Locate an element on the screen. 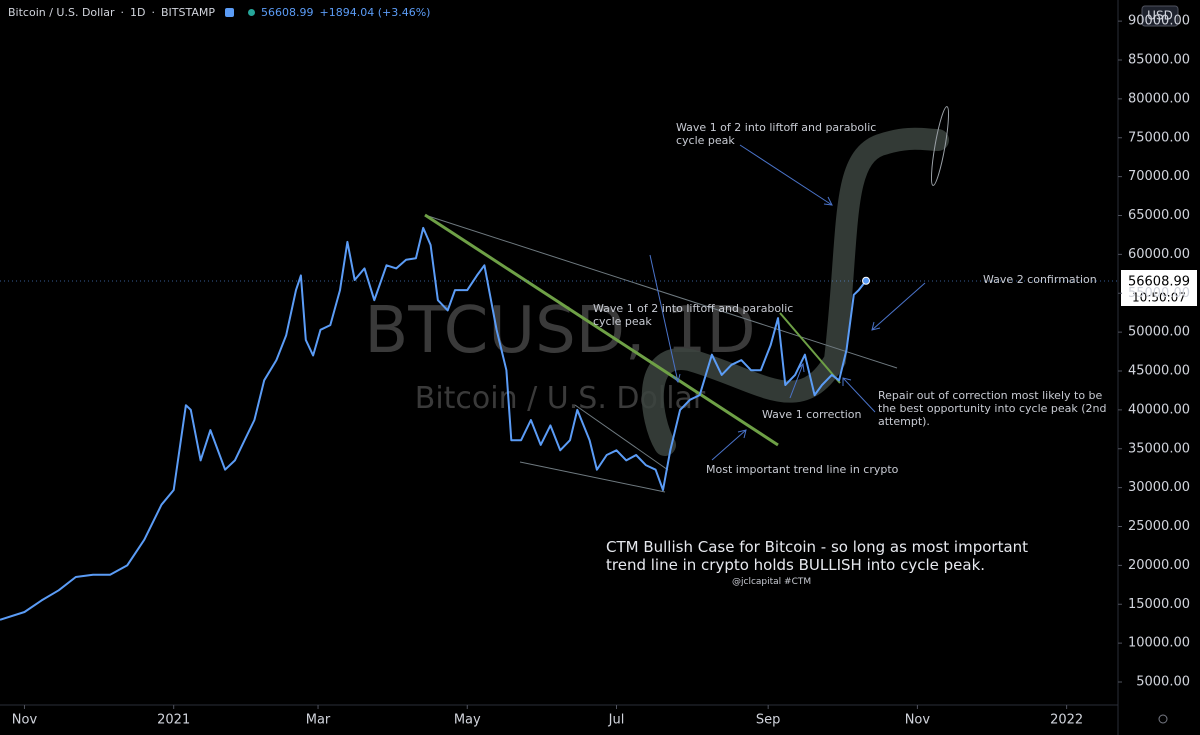 The height and width of the screenshot is (735, 1200). x-tick-label: 2021 is located at coordinates (173, 720).